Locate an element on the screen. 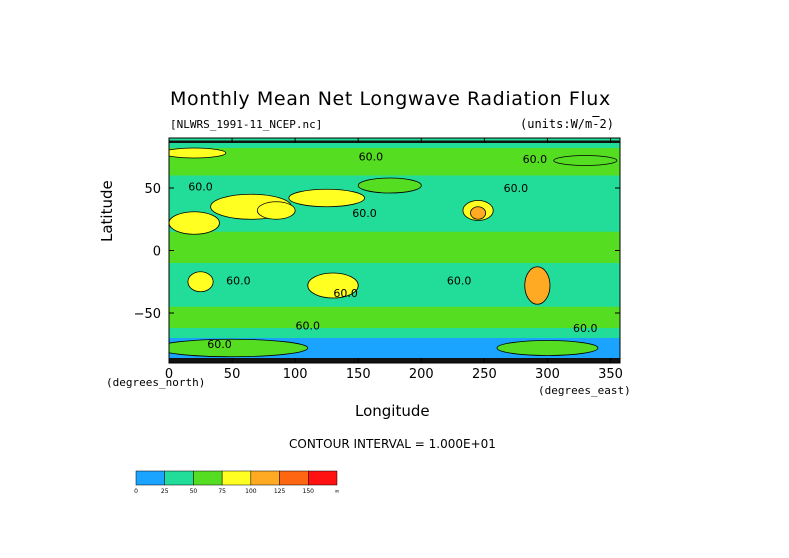 The width and height of the screenshot is (789, 558). contour-label-5: 60.0 is located at coordinates (238, 280).